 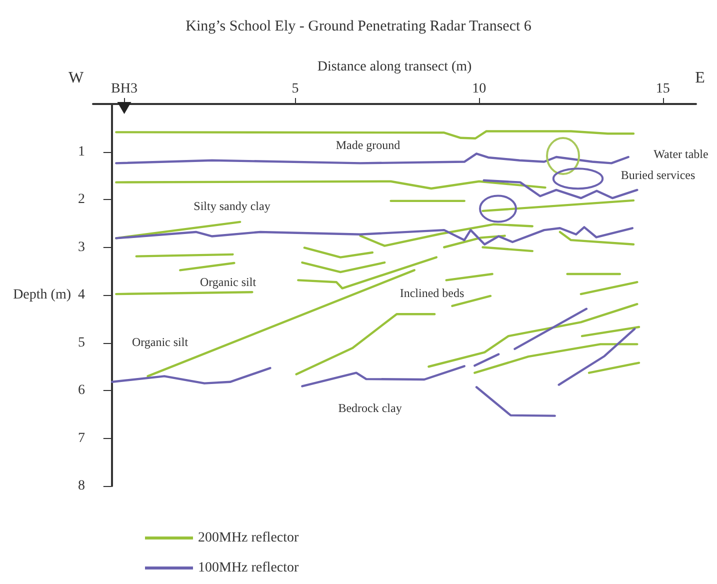 What do you see at coordinates (81, 295) in the screenshot?
I see `y-tick-label: 4` at bounding box center [81, 295].